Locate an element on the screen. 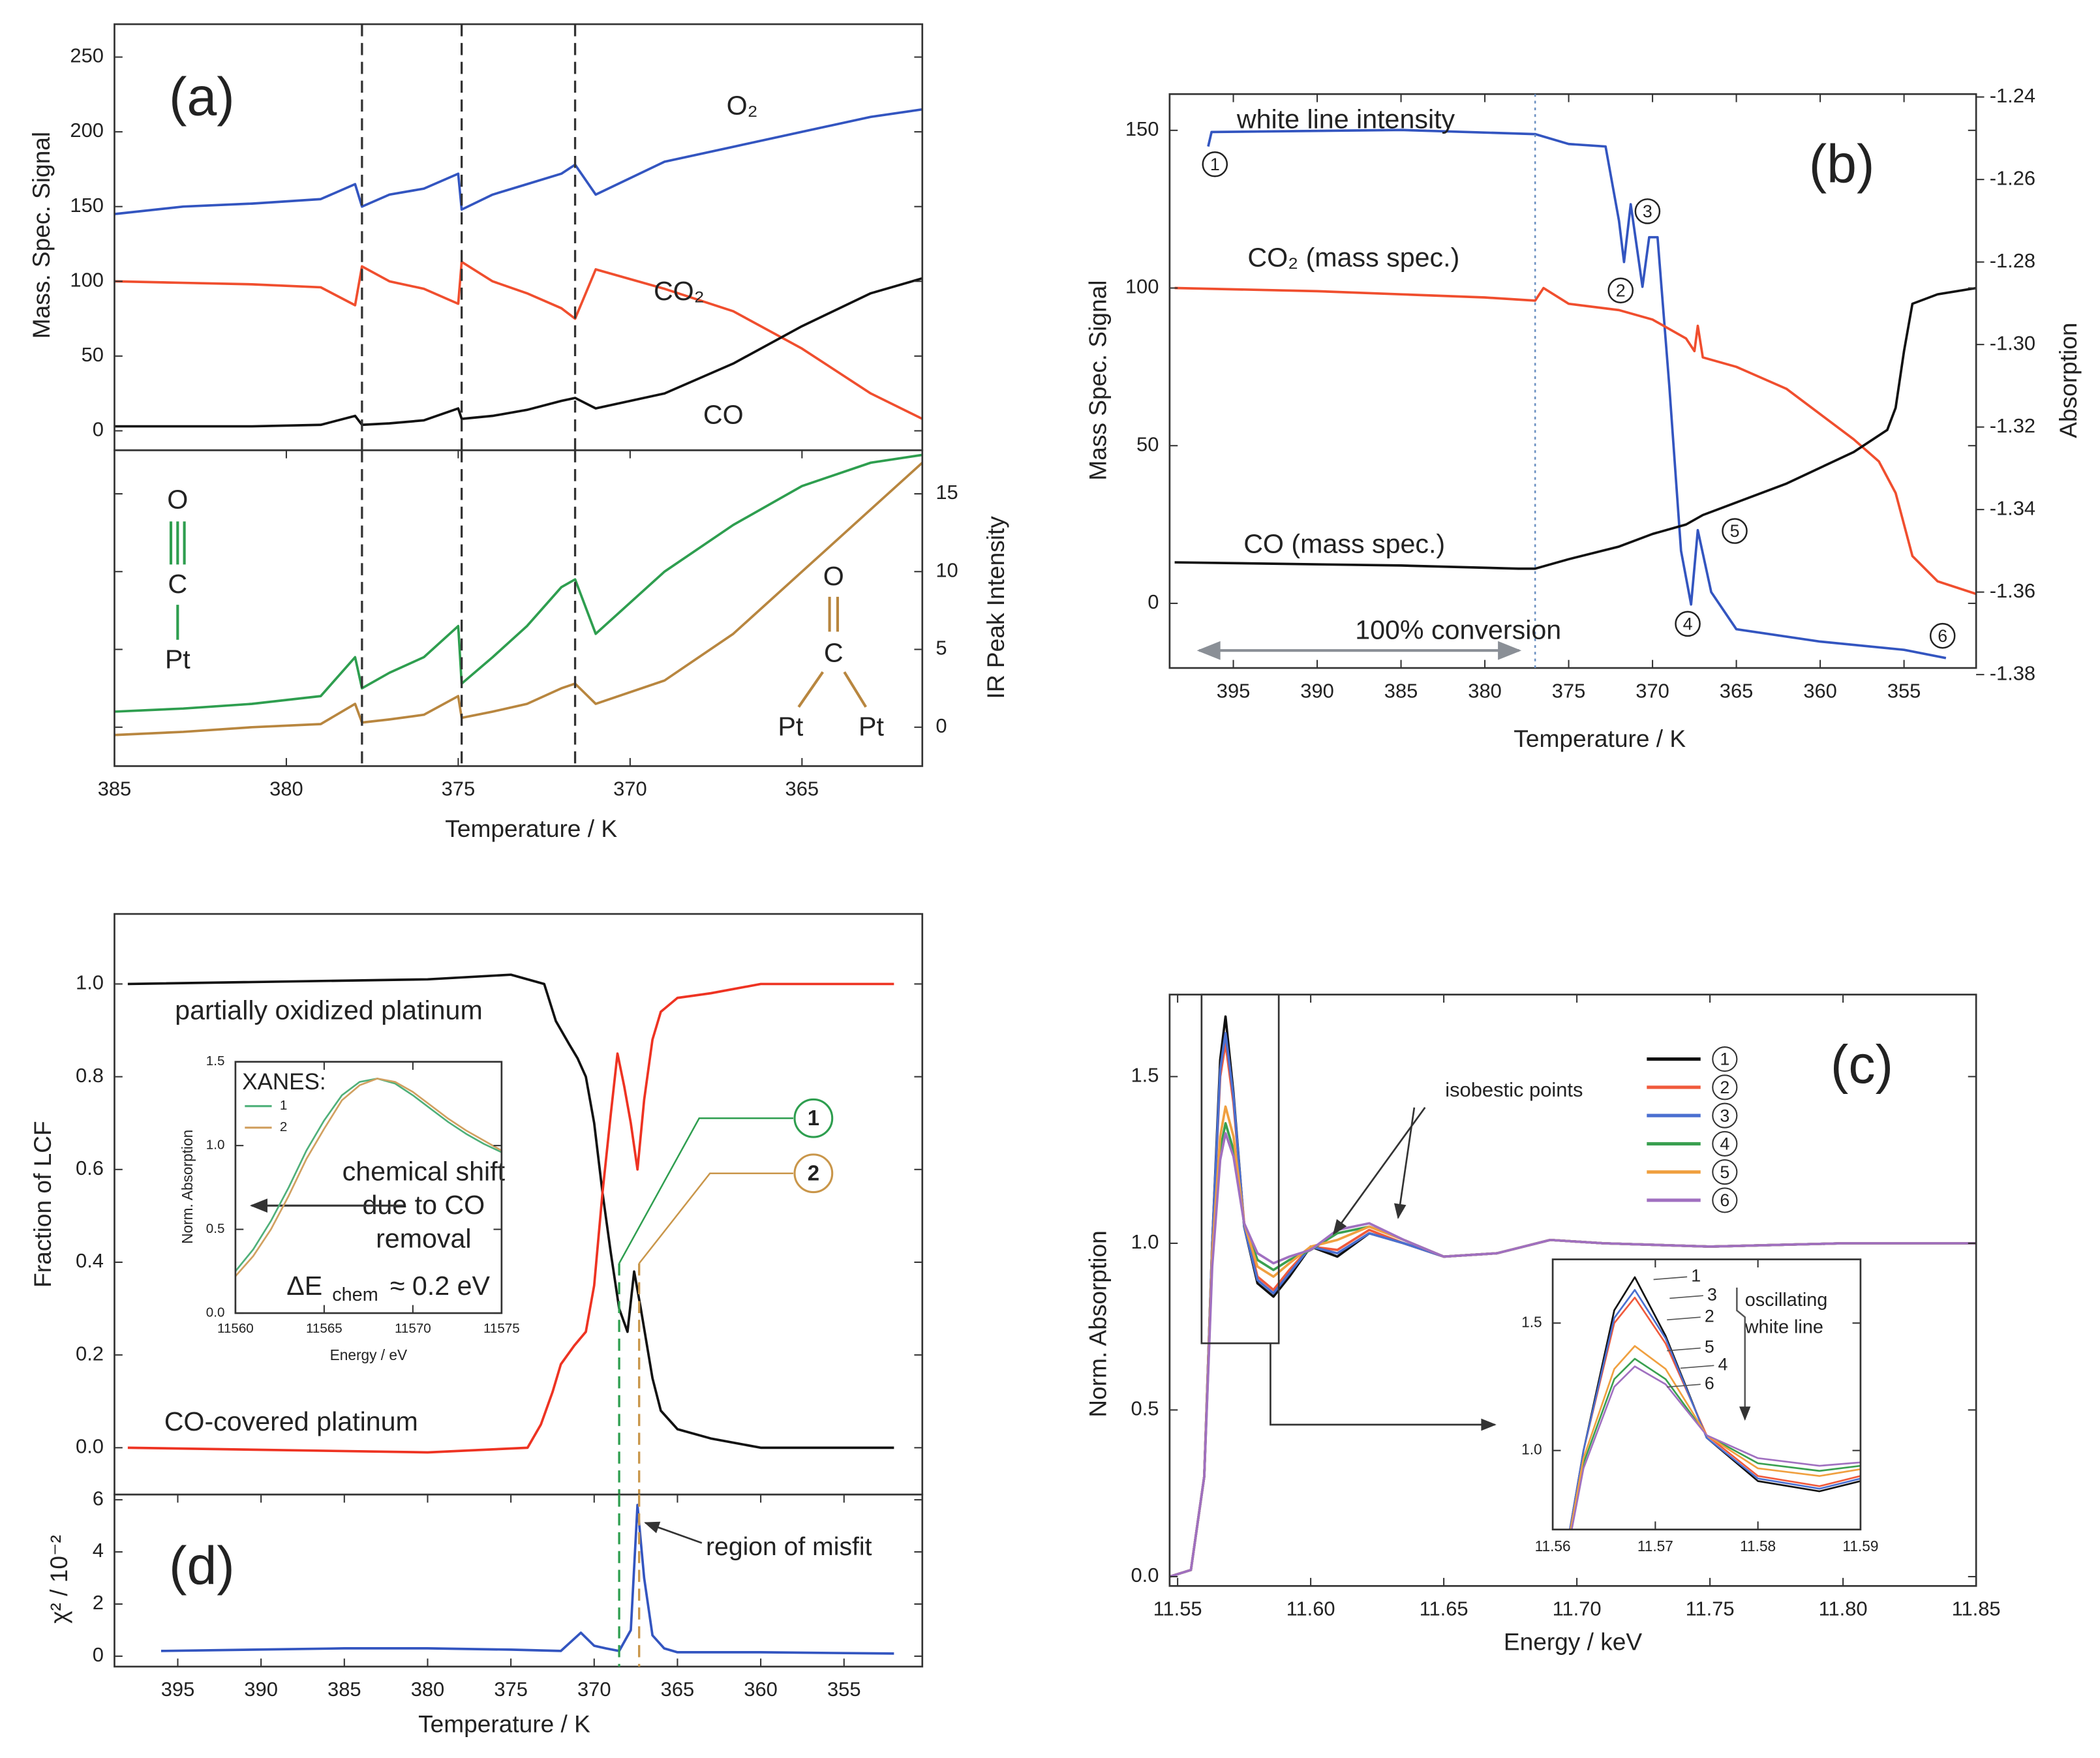 The width and height of the screenshot is (2100, 1758). y-tick-label: 0.5 is located at coordinates (1145, 1408).